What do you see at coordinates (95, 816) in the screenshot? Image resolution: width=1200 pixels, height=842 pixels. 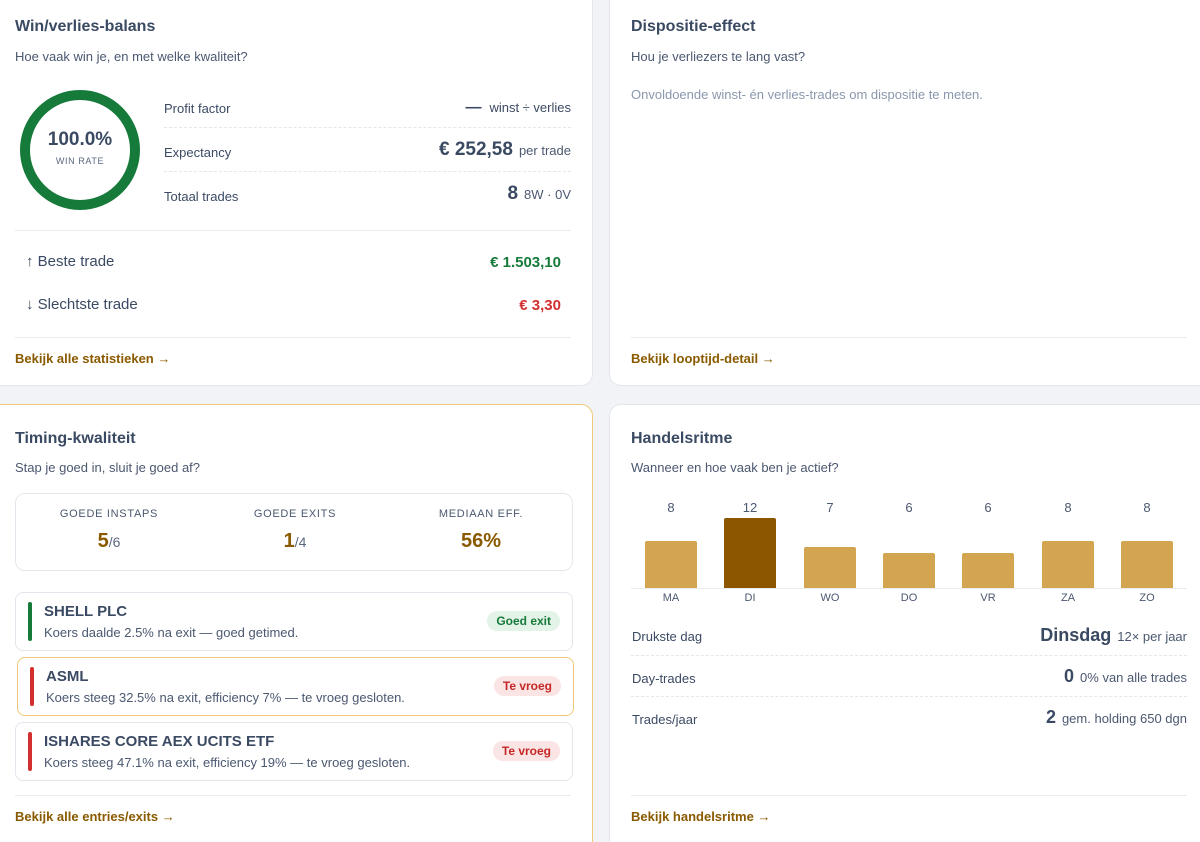 I see `entries-exits-link: Bekijk alle entries/exits →` at bounding box center [95, 816].